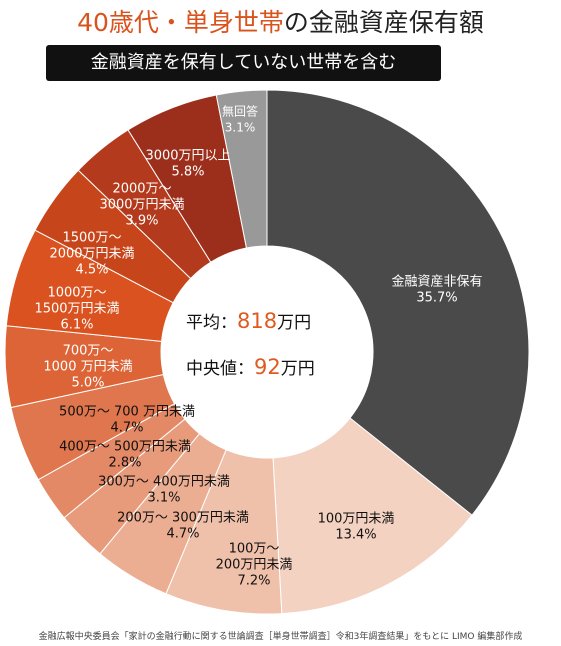  I want to click on median-value: 92, so click(267, 367).